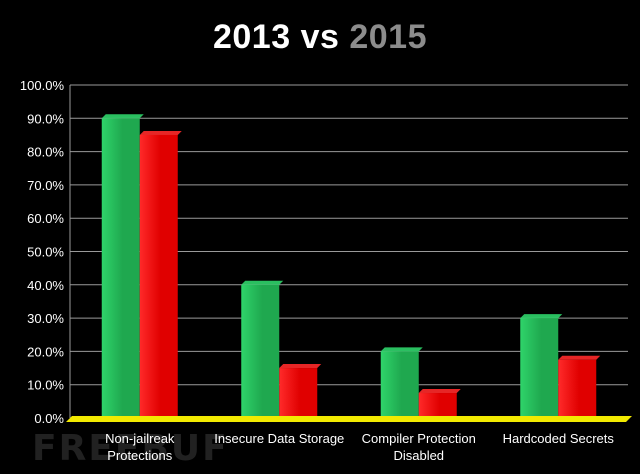  What do you see at coordinates (251, 37) in the screenshot?
I see `title-year-2013: 2013` at bounding box center [251, 37].